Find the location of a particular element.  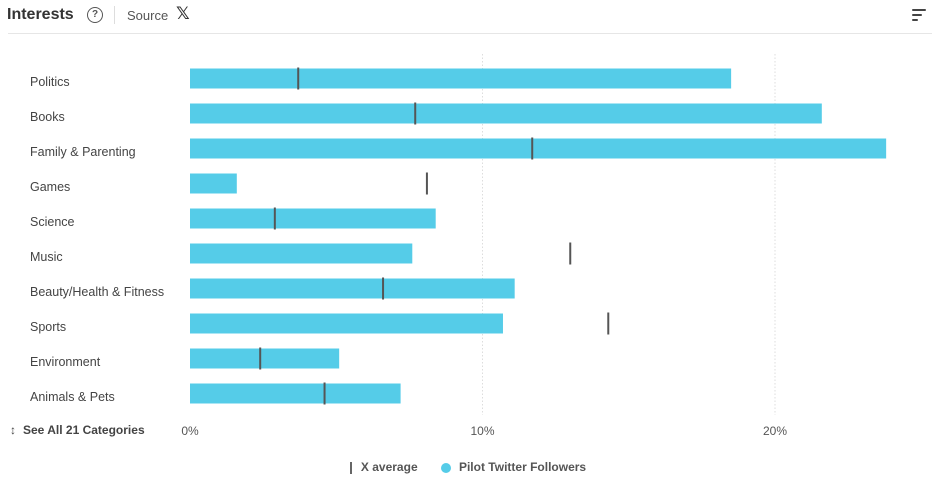

legend-label-followers: Pilot Twitter Followers is located at coordinates (522, 466).